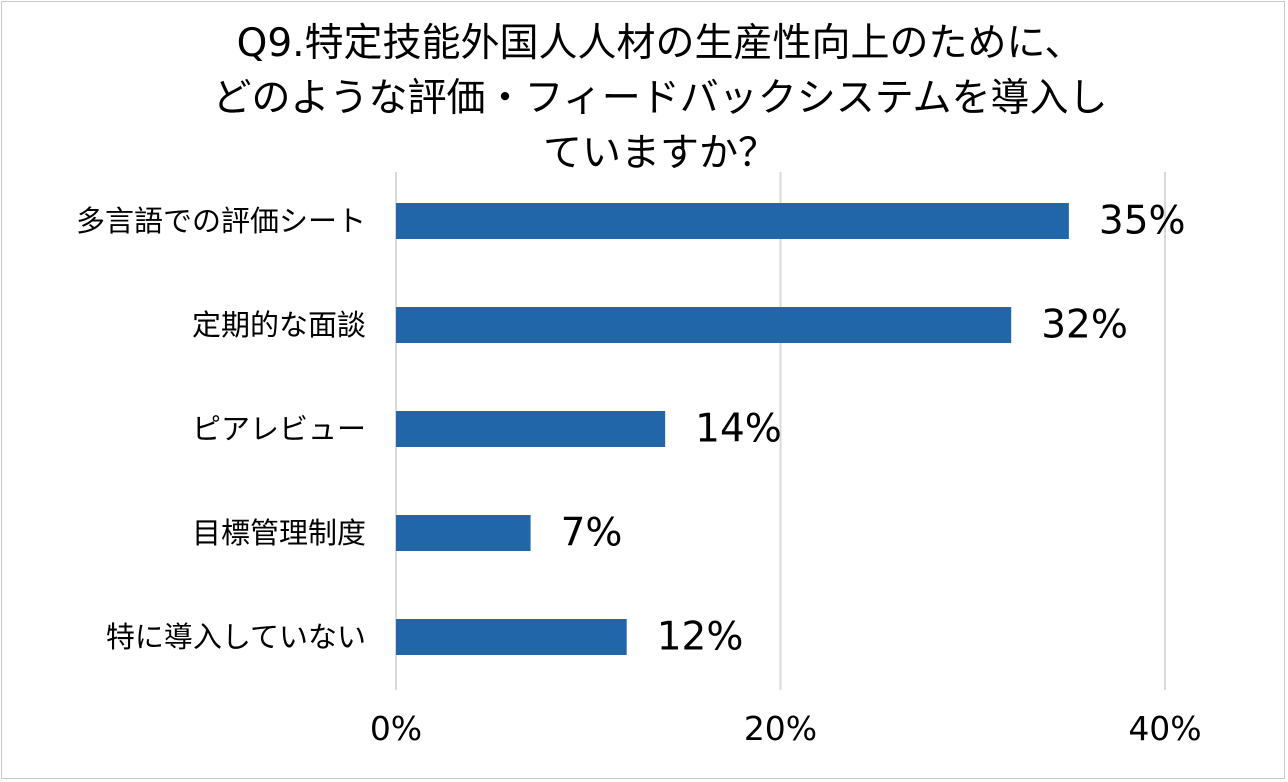 This screenshot has width=1288, height=782. Describe the element at coordinates (738, 429) in the screenshot. I see `value-label: 14%` at that location.